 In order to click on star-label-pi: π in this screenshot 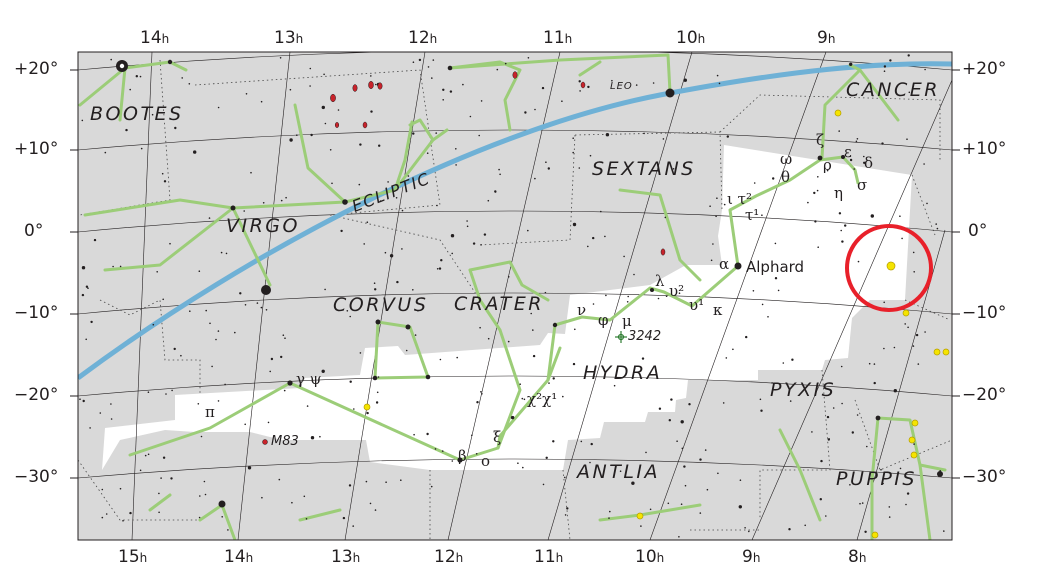, I will do `click(210, 412)`.